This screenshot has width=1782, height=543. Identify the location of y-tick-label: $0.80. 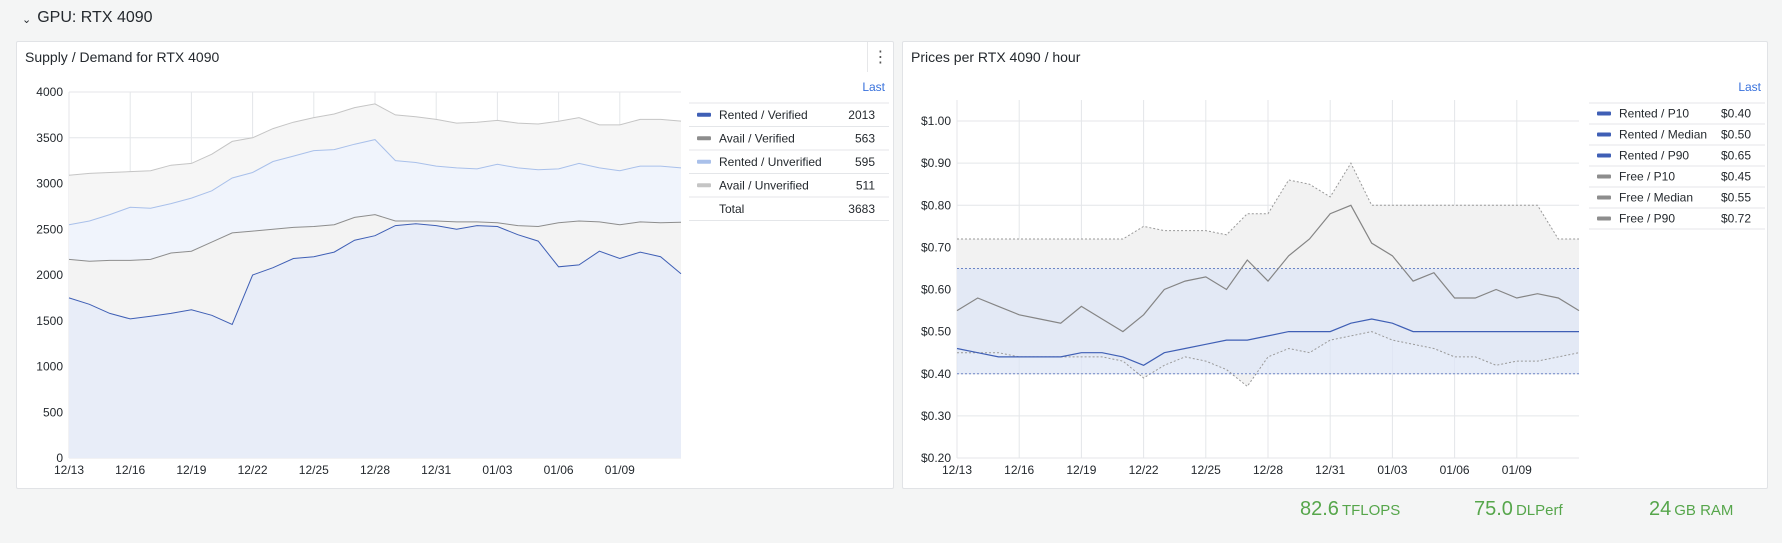
(936, 205).